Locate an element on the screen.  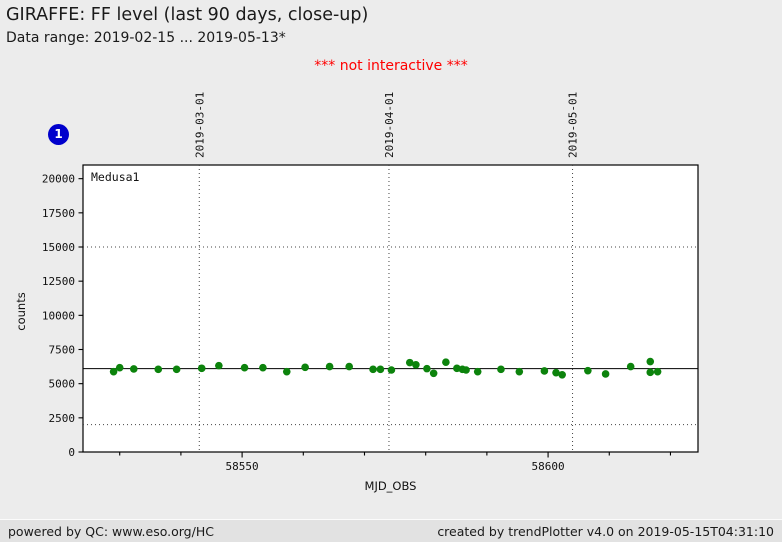
y-tick-label: 2500 is located at coordinates (62, 418).